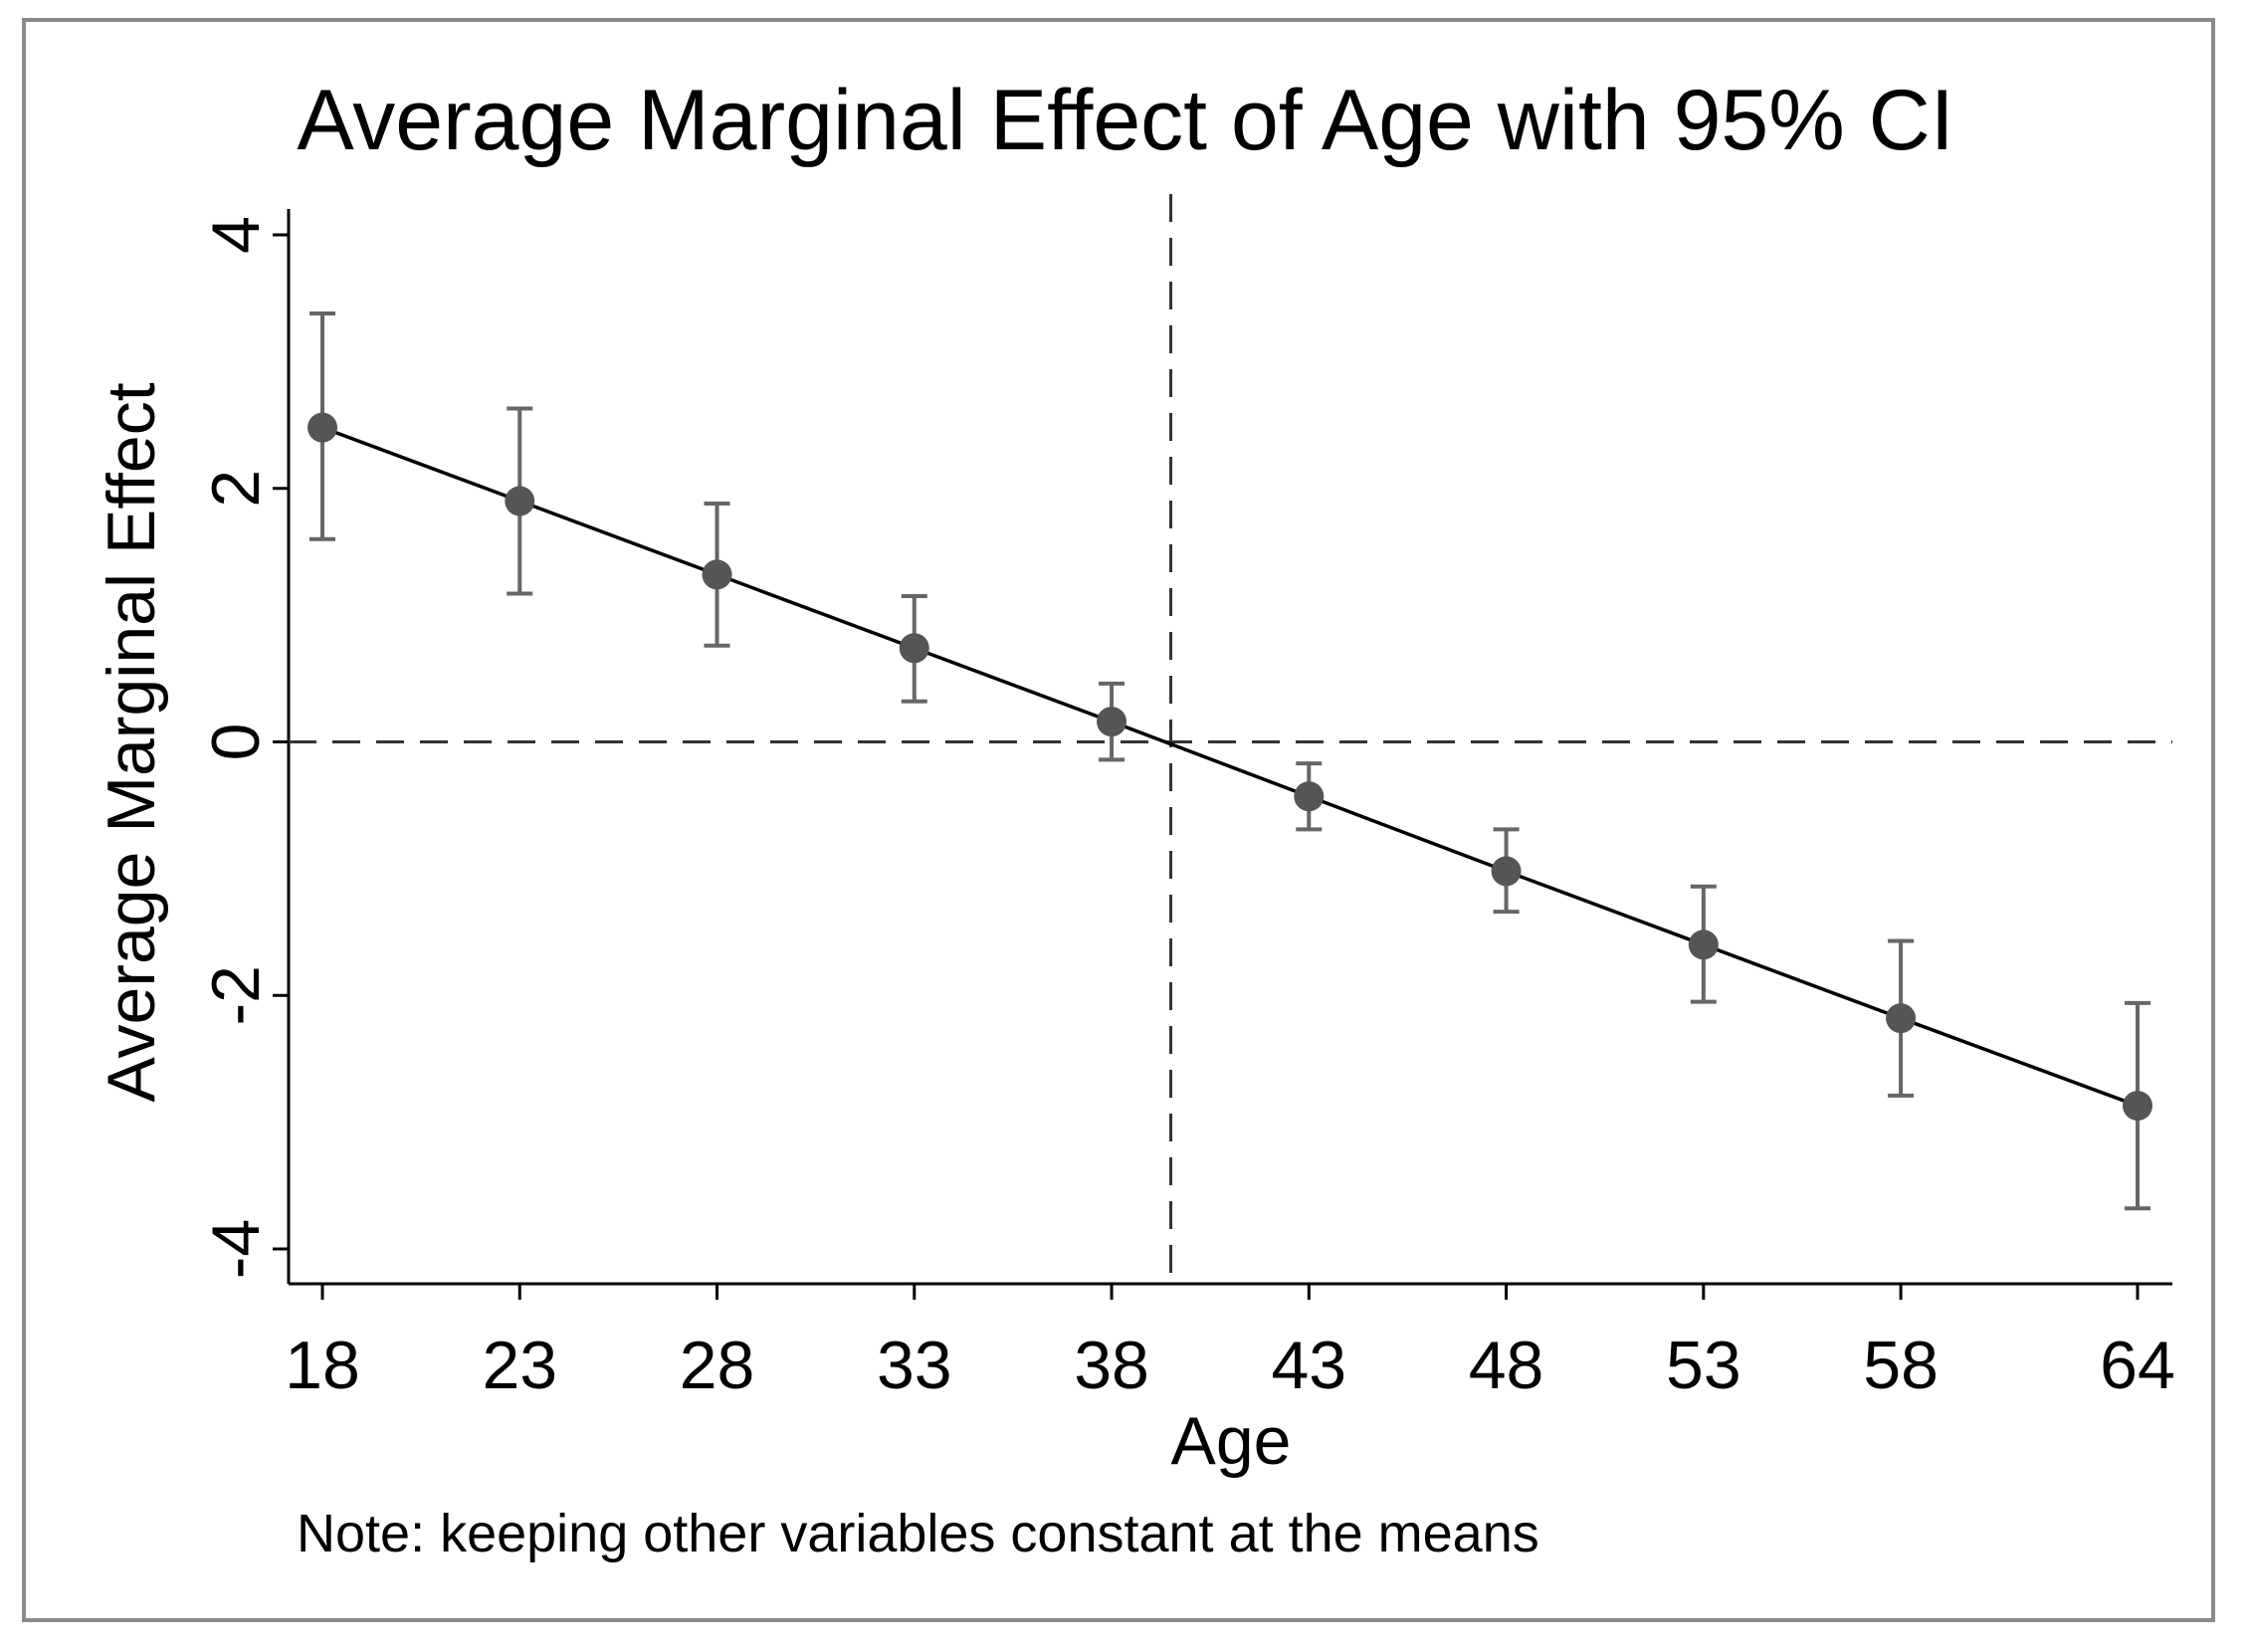  Describe the element at coordinates (717, 1365) in the screenshot. I see `x-tick-label-2: 28` at that location.